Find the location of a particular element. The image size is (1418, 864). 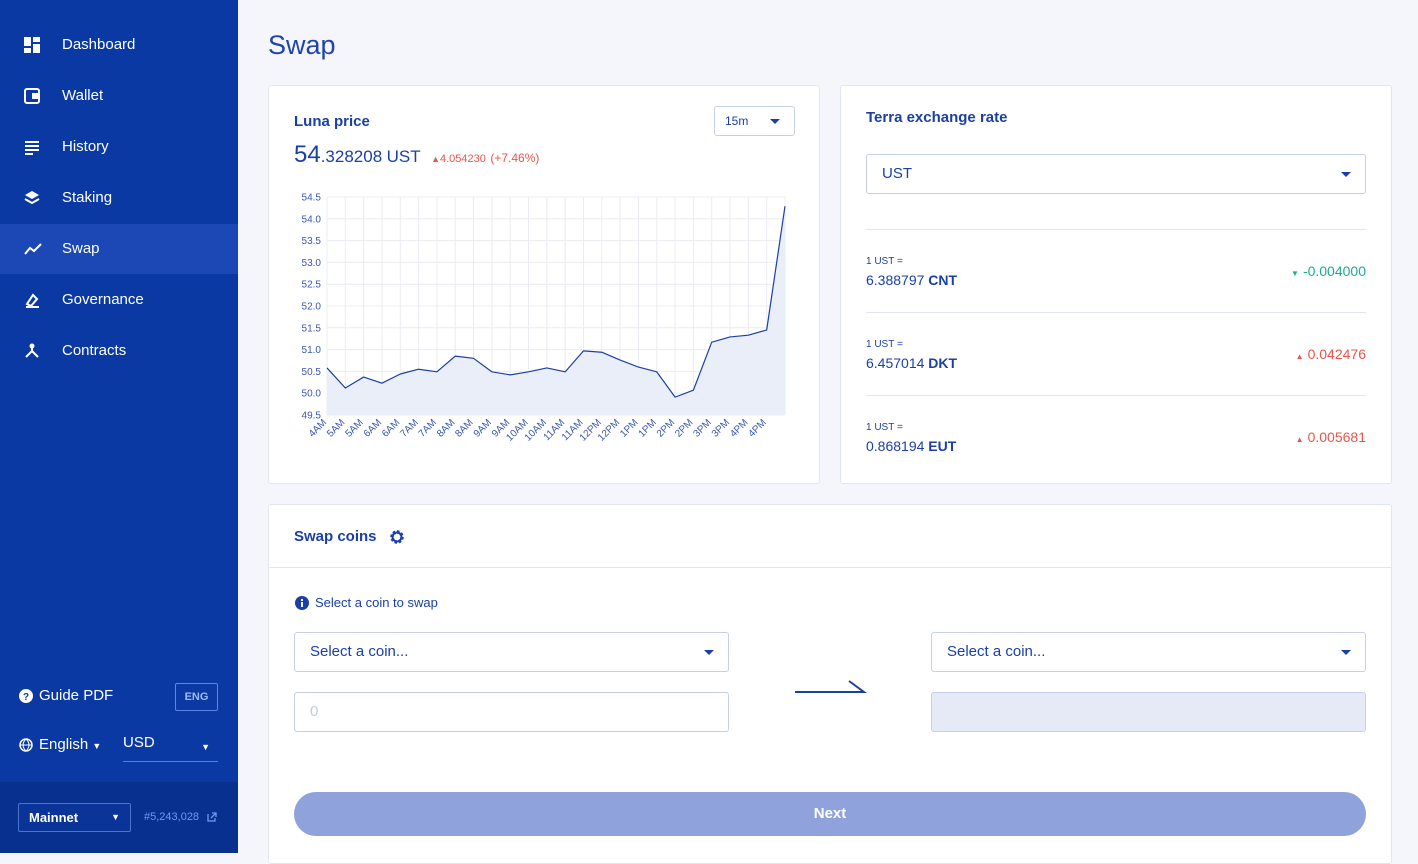

placeholder: 0 is located at coordinates (314, 711).